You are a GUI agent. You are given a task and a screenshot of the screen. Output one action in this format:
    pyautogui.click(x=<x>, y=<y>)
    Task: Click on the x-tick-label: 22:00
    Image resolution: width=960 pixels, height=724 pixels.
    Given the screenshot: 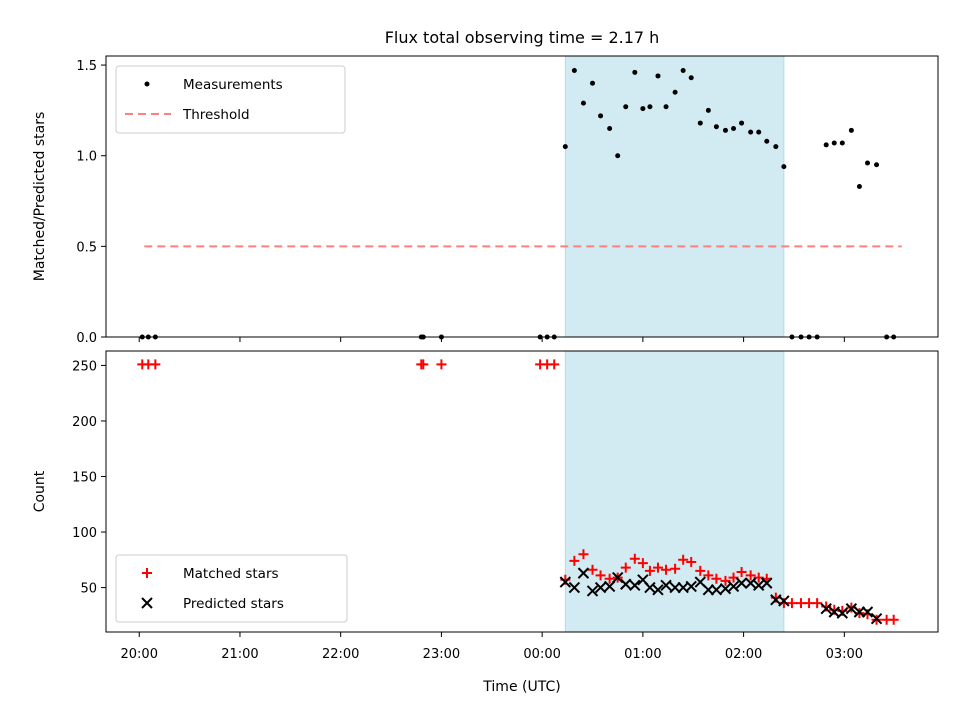 What is the action you would take?
    pyautogui.click(x=340, y=654)
    